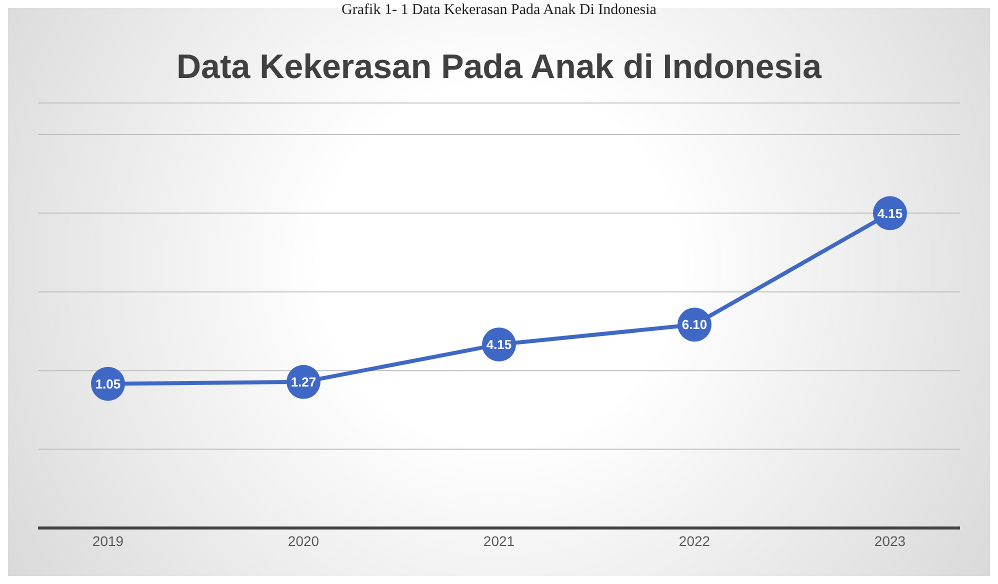  I want to click on x-tick-label: 2021, so click(499, 540).